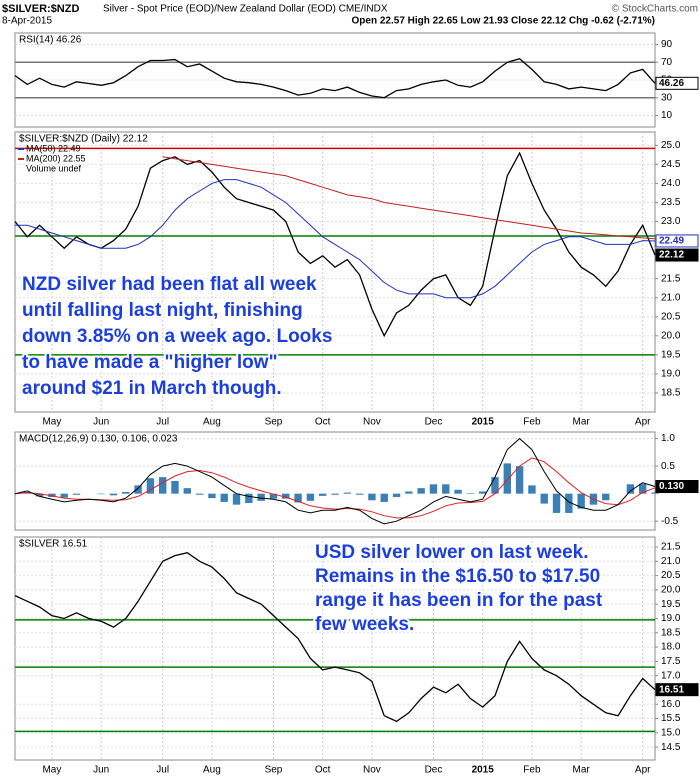 The width and height of the screenshot is (700, 780). Describe the element at coordinates (671, 647) in the screenshot. I see `y-tick-label: 18.0` at that location.